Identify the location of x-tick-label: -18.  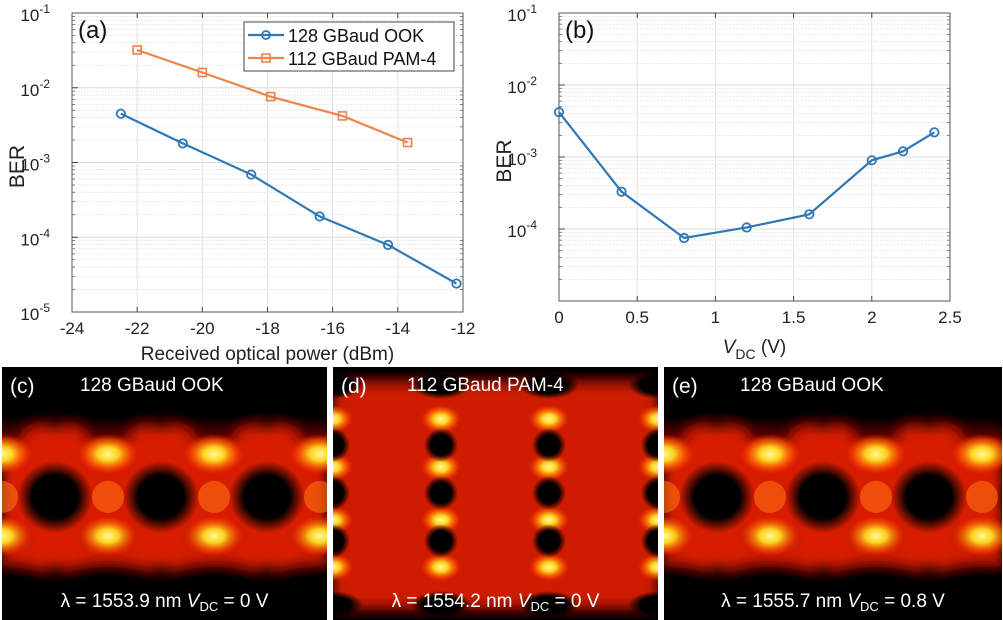
(267, 328).